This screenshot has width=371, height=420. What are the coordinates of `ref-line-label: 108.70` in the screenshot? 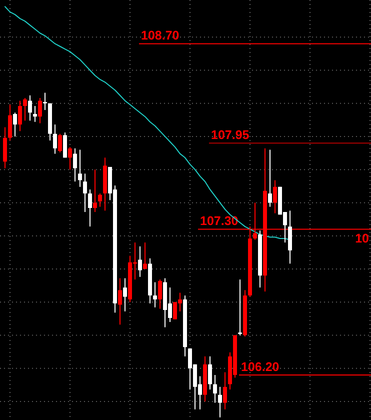 It's located at (160, 35).